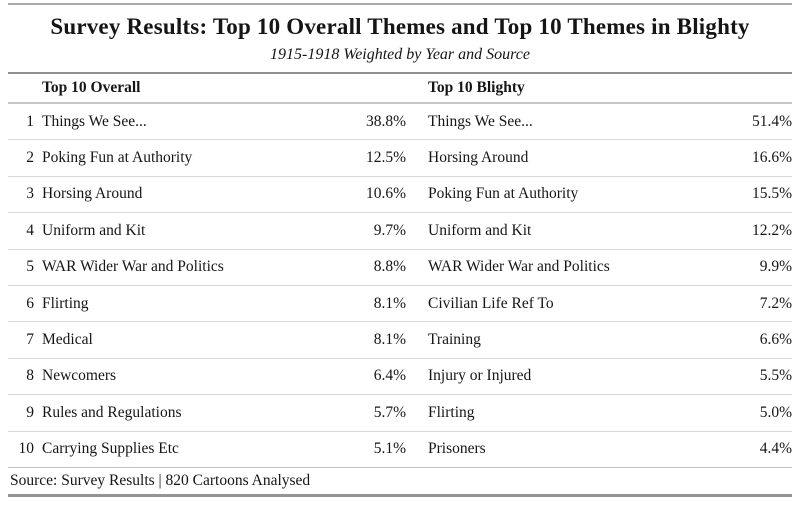  What do you see at coordinates (771, 158) in the screenshot?
I see `blighty-pct-cell: 16.6%` at bounding box center [771, 158].